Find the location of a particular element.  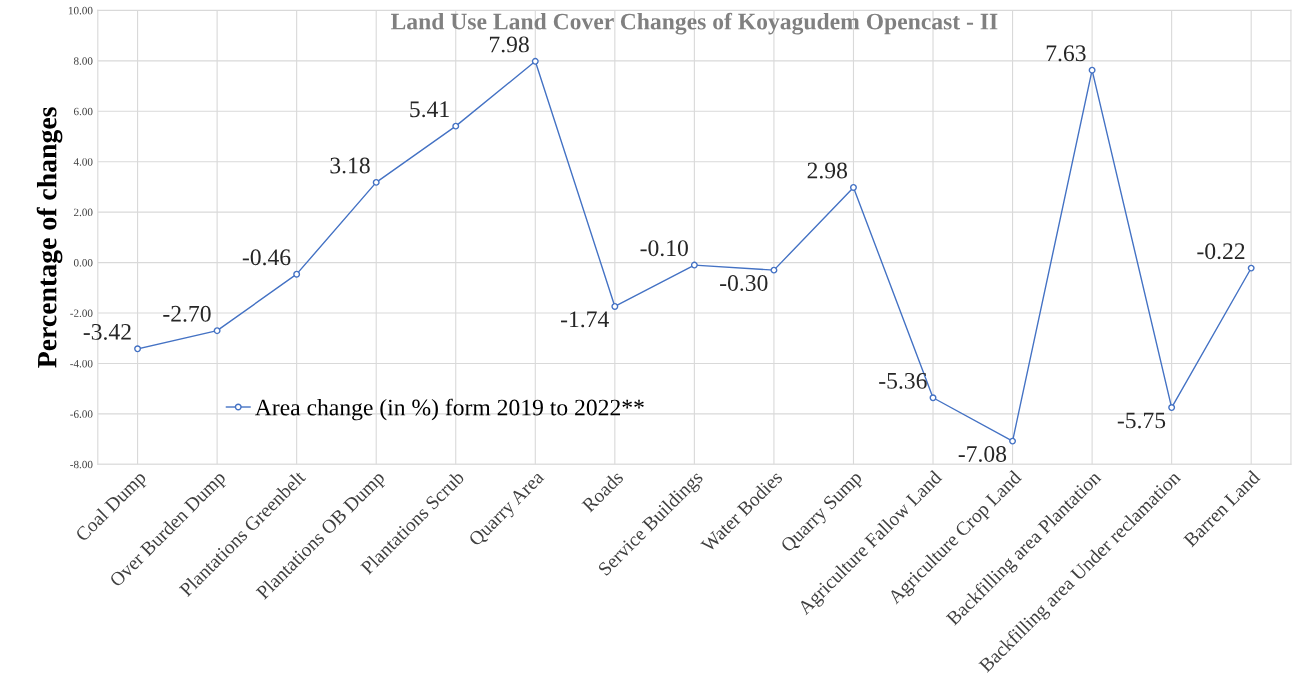

data-label: 7.63 is located at coordinates (1066, 53).